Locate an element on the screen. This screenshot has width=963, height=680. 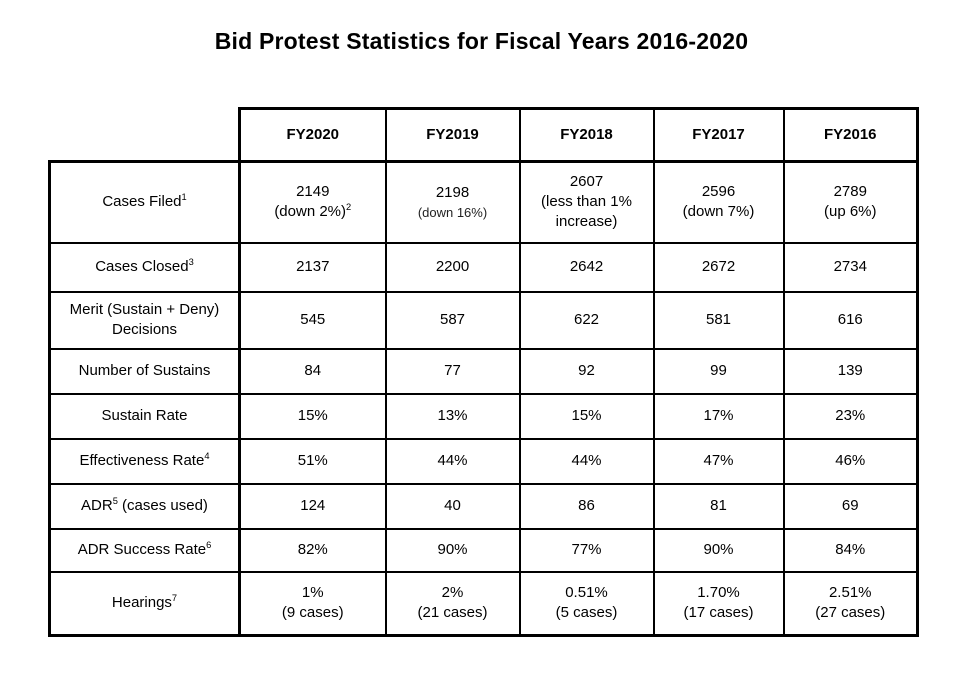
table-cell: 2789 (up 6%) is located at coordinates (850, 202).